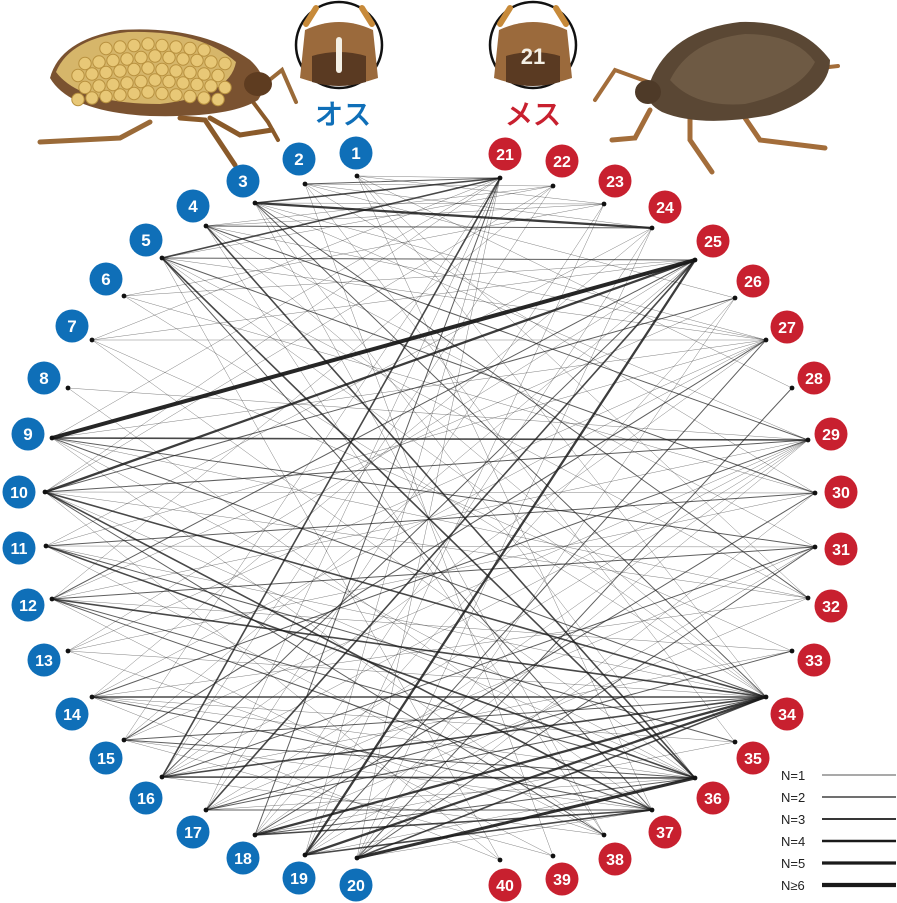 Image resolution: width=897 pixels, height=903 pixels. Describe the element at coordinates (753, 758) in the screenshot. I see `node-badge-35: 35` at that location.